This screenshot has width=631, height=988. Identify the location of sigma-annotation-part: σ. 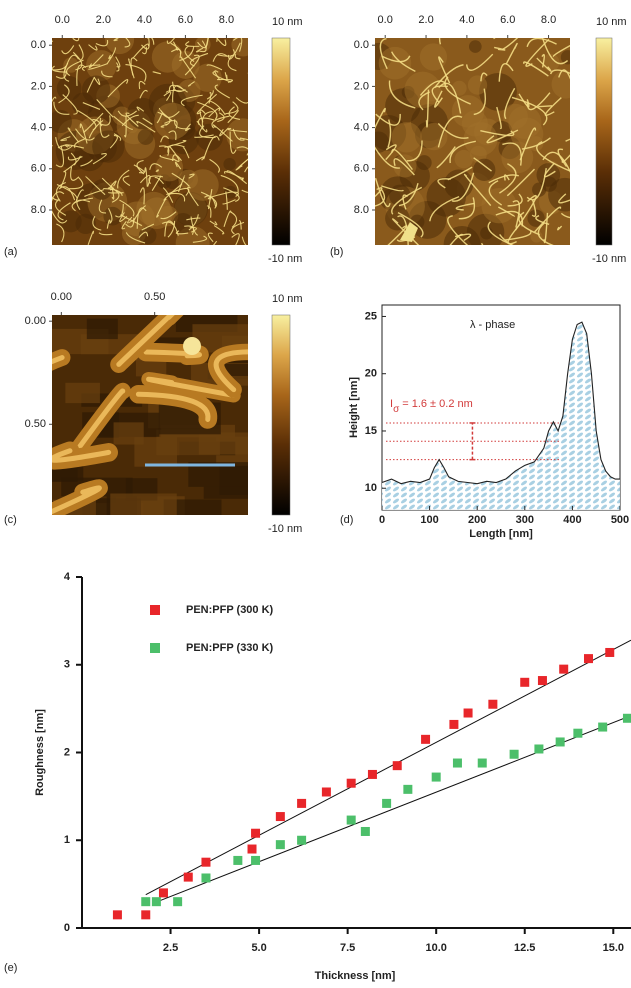
(396, 409).